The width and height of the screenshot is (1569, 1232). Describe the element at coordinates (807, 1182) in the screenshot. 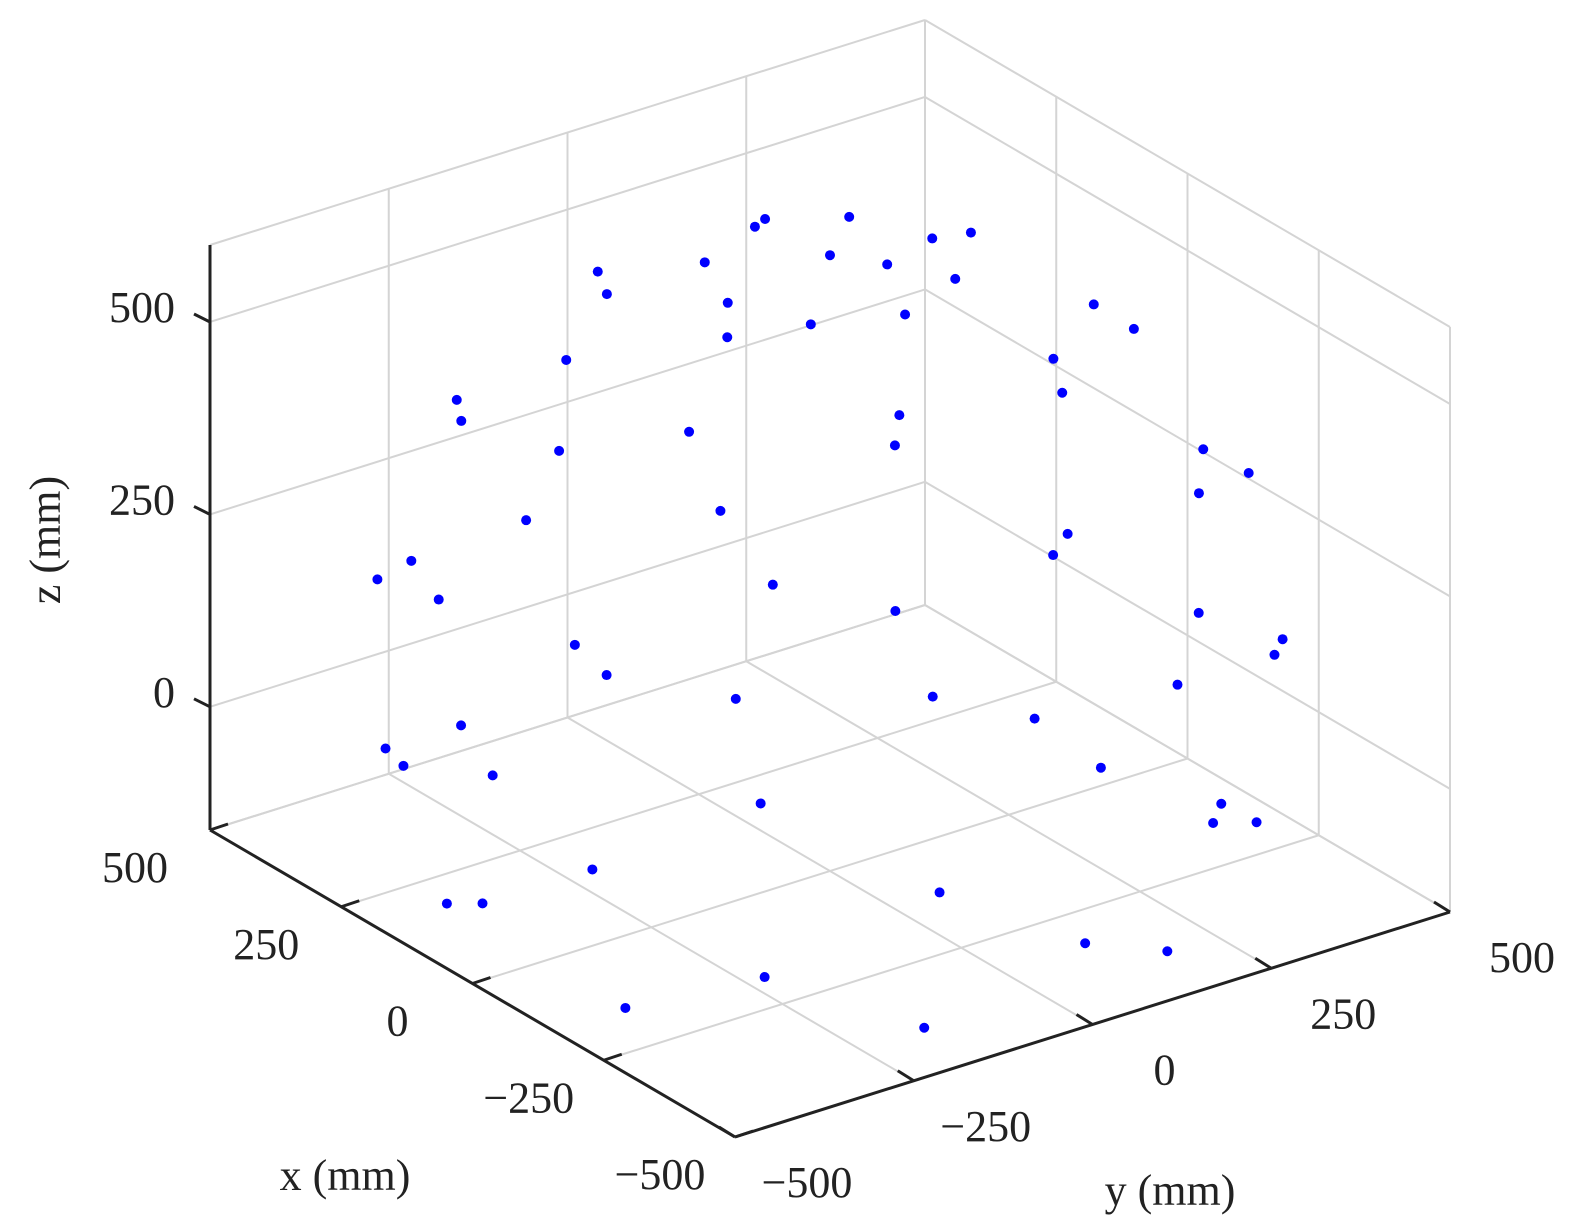

I see `y-tick-label: −500` at that location.